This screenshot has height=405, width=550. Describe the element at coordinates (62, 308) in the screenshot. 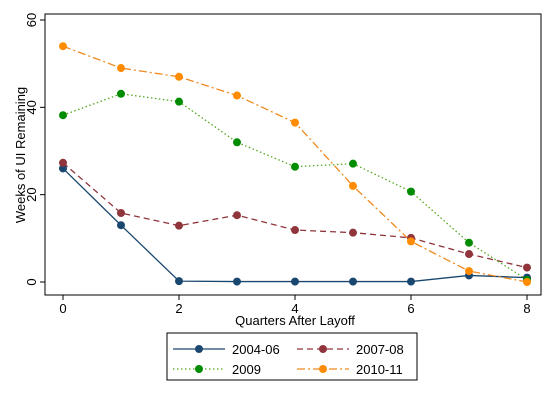

I see `x-tick-label: 0` at that location.